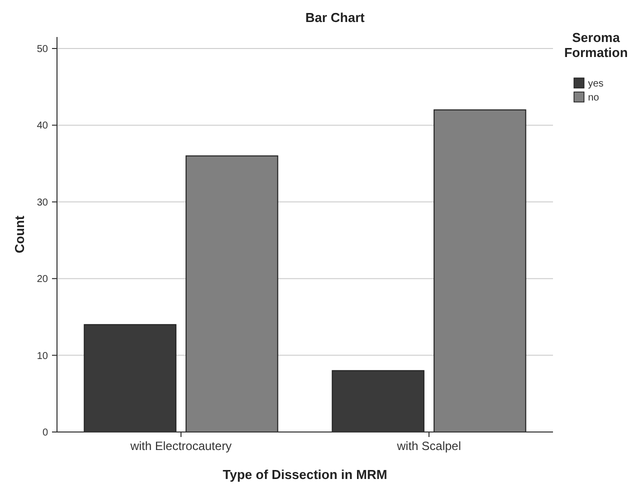 The image size is (638, 489). What do you see at coordinates (596, 45) in the screenshot?
I see `legend-title: Seroma Formation` at bounding box center [596, 45].